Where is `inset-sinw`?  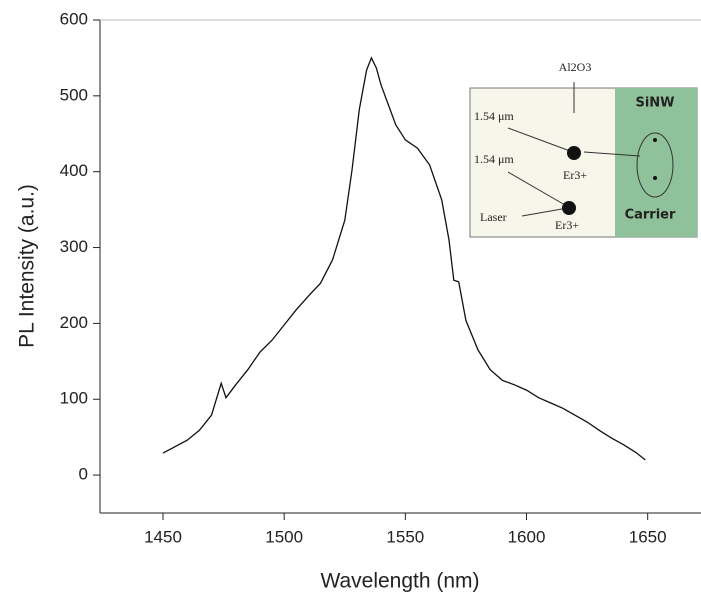
inset-sinw is located at coordinates (656, 162).